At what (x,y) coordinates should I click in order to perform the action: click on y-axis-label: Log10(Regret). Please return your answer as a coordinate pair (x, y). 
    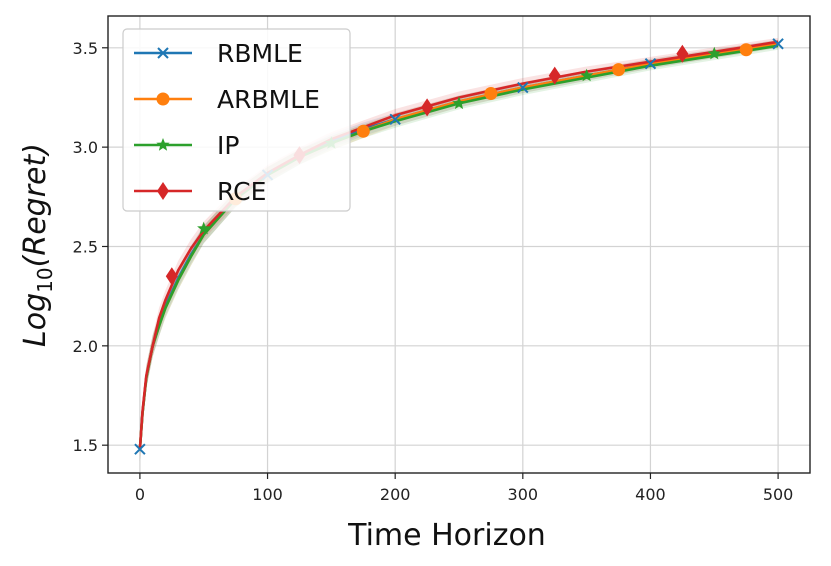
    Looking at the image, I should click on (37, 245).